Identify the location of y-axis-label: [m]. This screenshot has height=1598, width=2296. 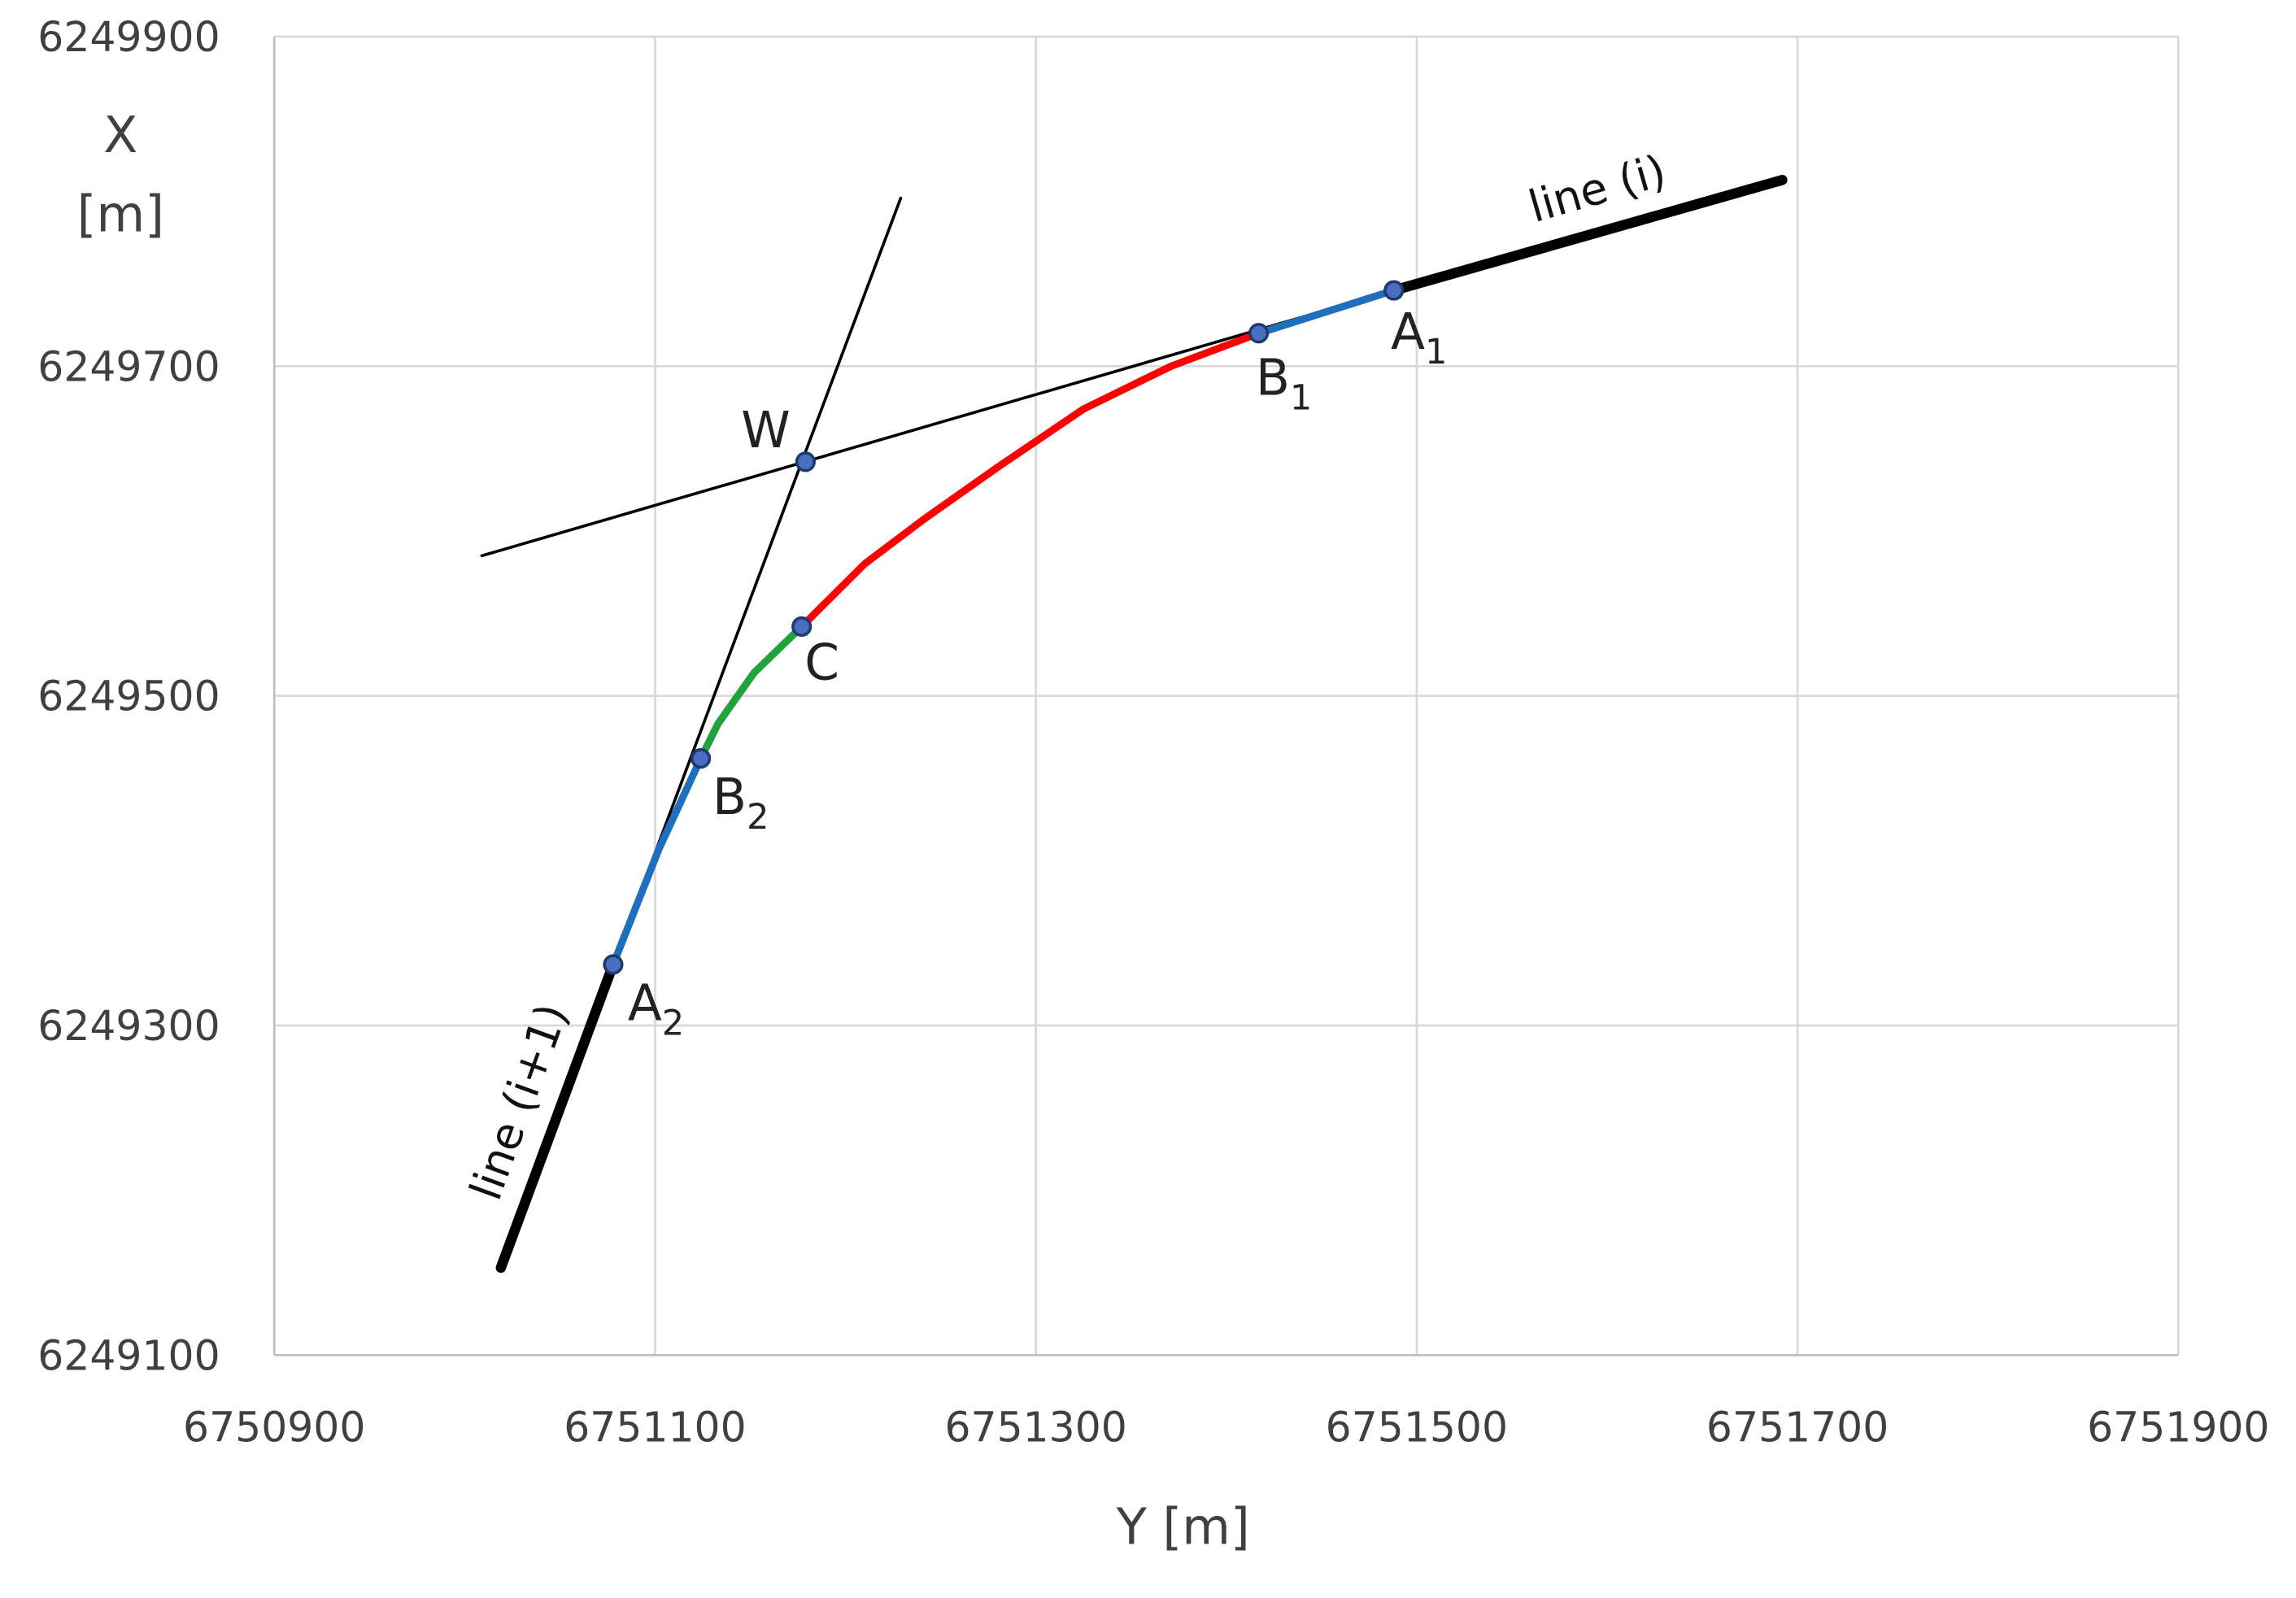
(120, 214).